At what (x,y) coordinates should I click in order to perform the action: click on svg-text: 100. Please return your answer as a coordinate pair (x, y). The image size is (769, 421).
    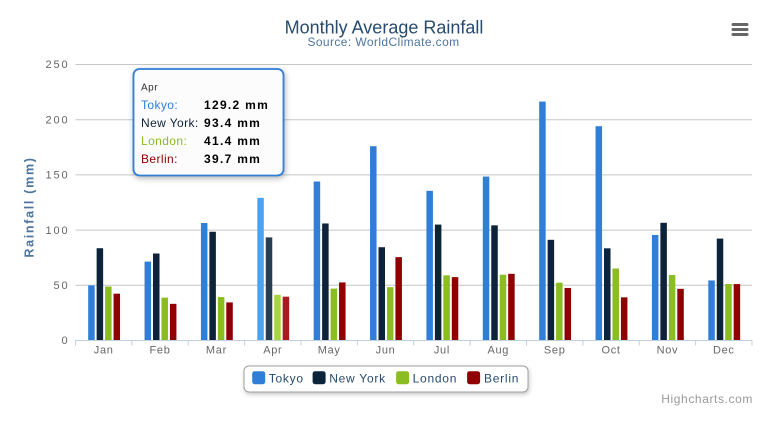
    Looking at the image, I should click on (57, 231).